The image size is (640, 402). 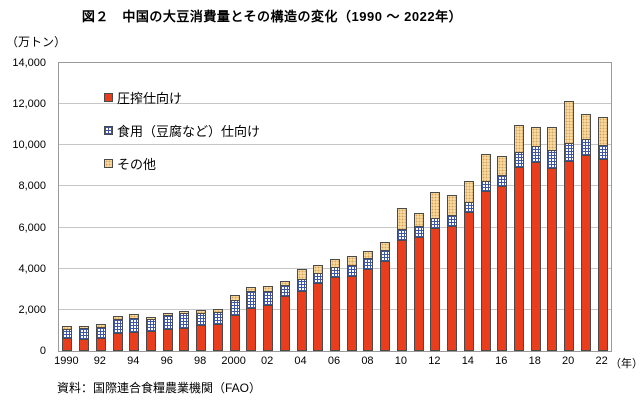 I want to click on bar-1991, so click(x=84, y=207).